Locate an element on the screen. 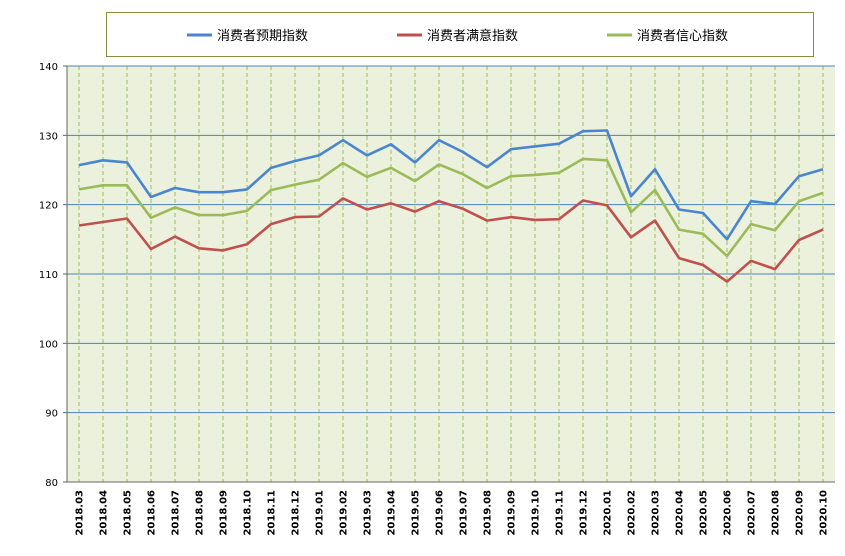 The width and height of the screenshot is (845, 556). y-tick-label: 110 is located at coordinates (48, 275).